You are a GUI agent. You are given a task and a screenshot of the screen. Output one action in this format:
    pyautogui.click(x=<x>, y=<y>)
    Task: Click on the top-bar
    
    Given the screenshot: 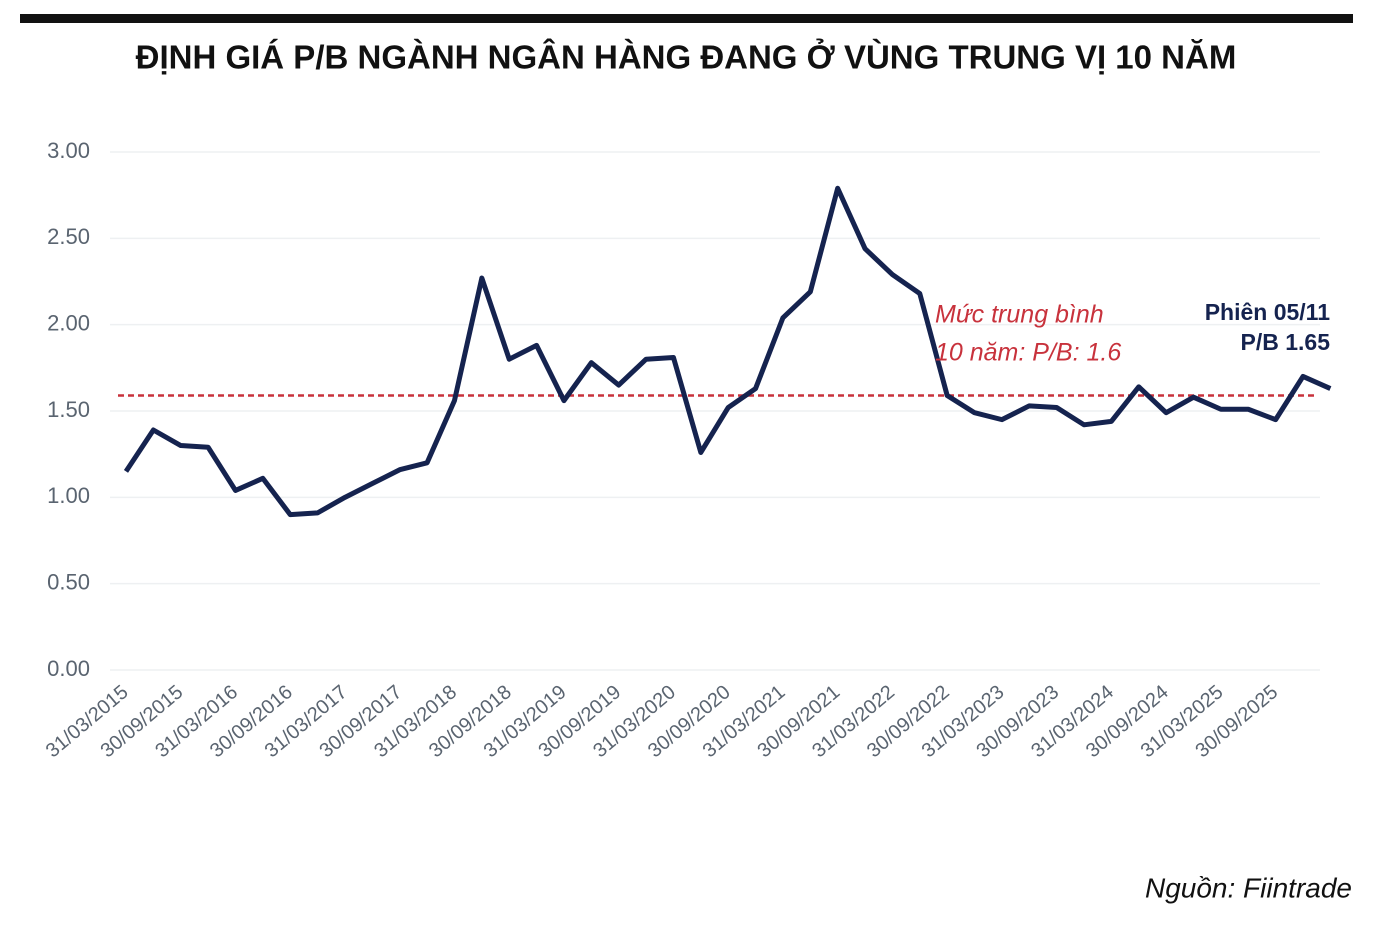 What is the action you would take?
    pyautogui.click(x=686, y=18)
    